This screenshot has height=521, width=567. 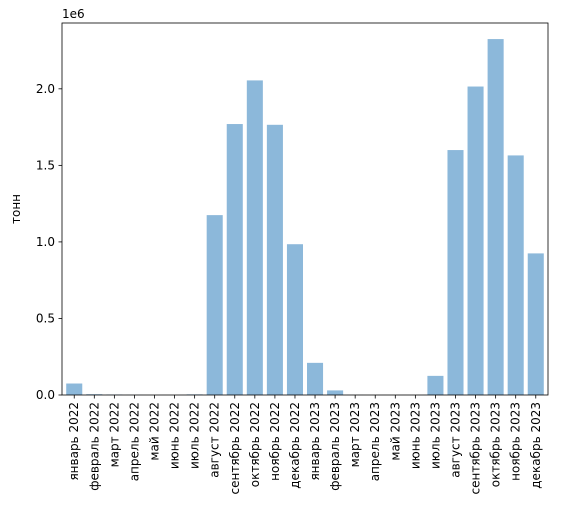 I want to click on x-tick-label-14: март 2023, so click(x=355, y=434).